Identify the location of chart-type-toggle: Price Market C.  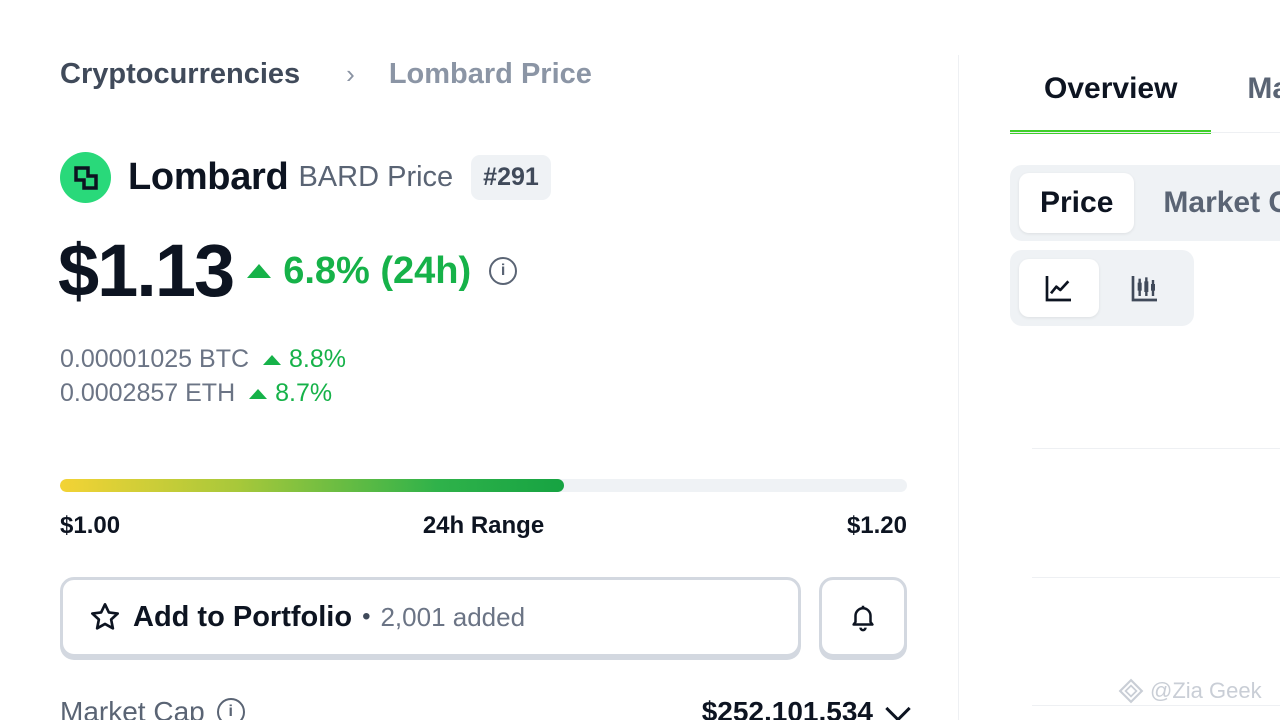
(1145, 203).